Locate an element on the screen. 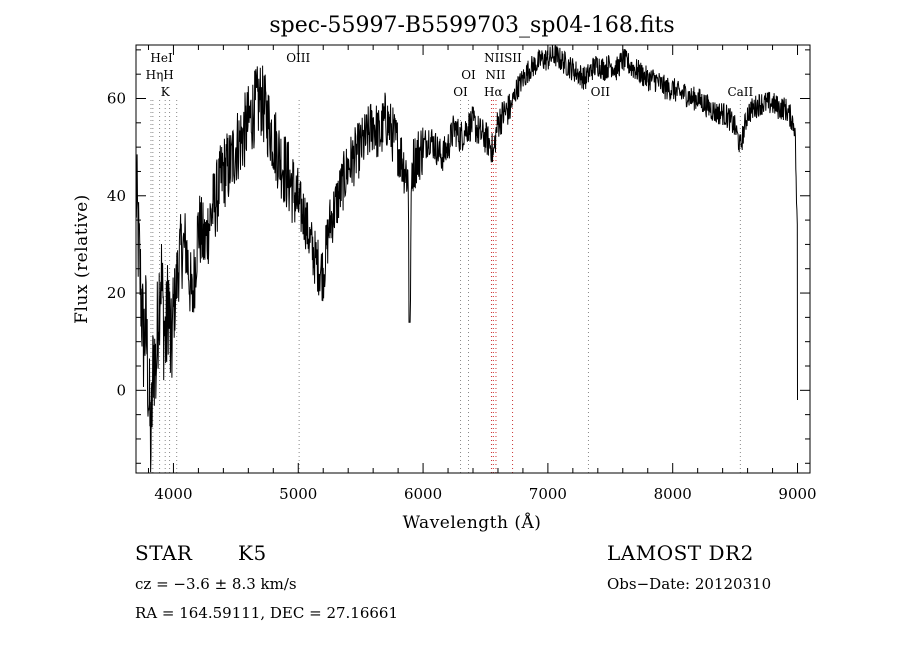 Image resolution: width=900 pixels, height=650 pixels. y-axis-label: Flux (relative) is located at coordinates (82, 259).